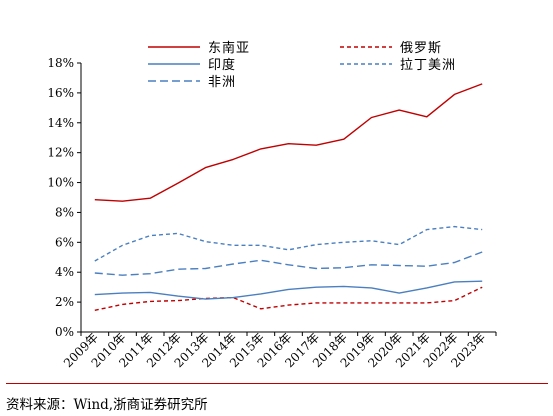 This screenshot has width=553, height=416. I want to click on y-tick-label: 10%, so click(60, 183).